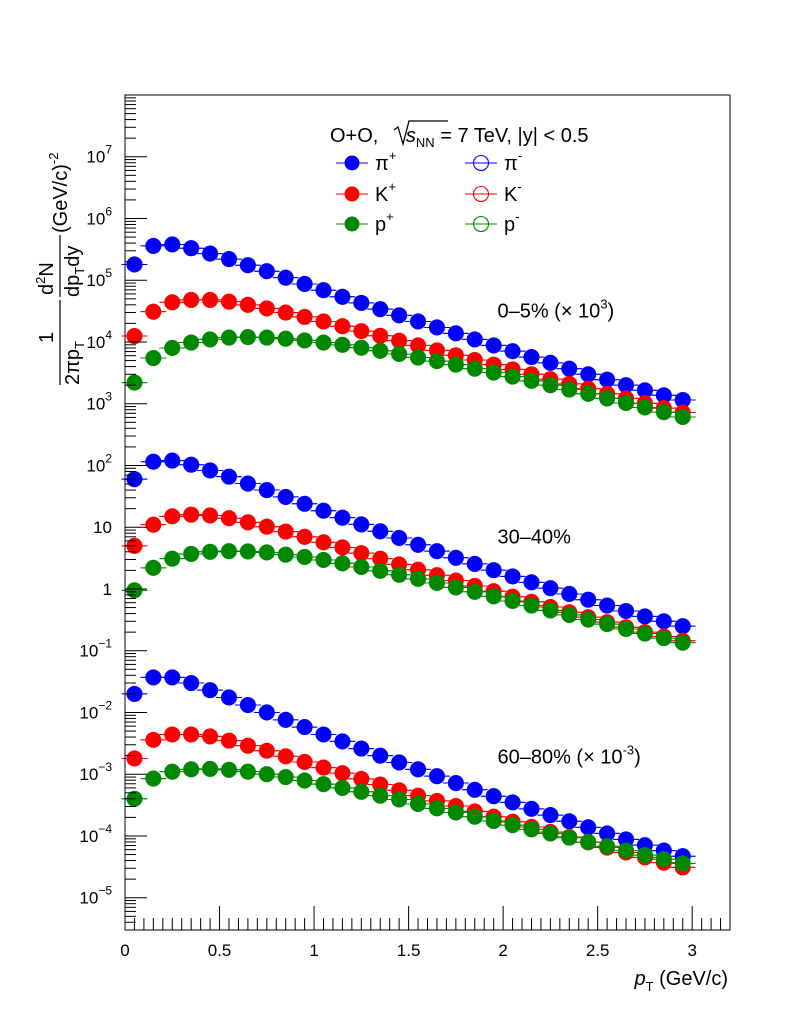 This screenshot has height=1032, width=797. What do you see at coordinates (481, 224) in the screenshot?
I see `legend-marker` at bounding box center [481, 224].